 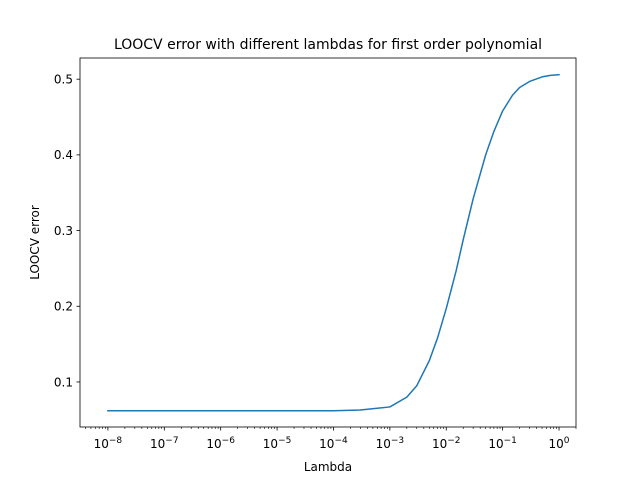 What do you see at coordinates (446, 443) in the screenshot?
I see `x-tick-label: 10⁻²` at bounding box center [446, 443].